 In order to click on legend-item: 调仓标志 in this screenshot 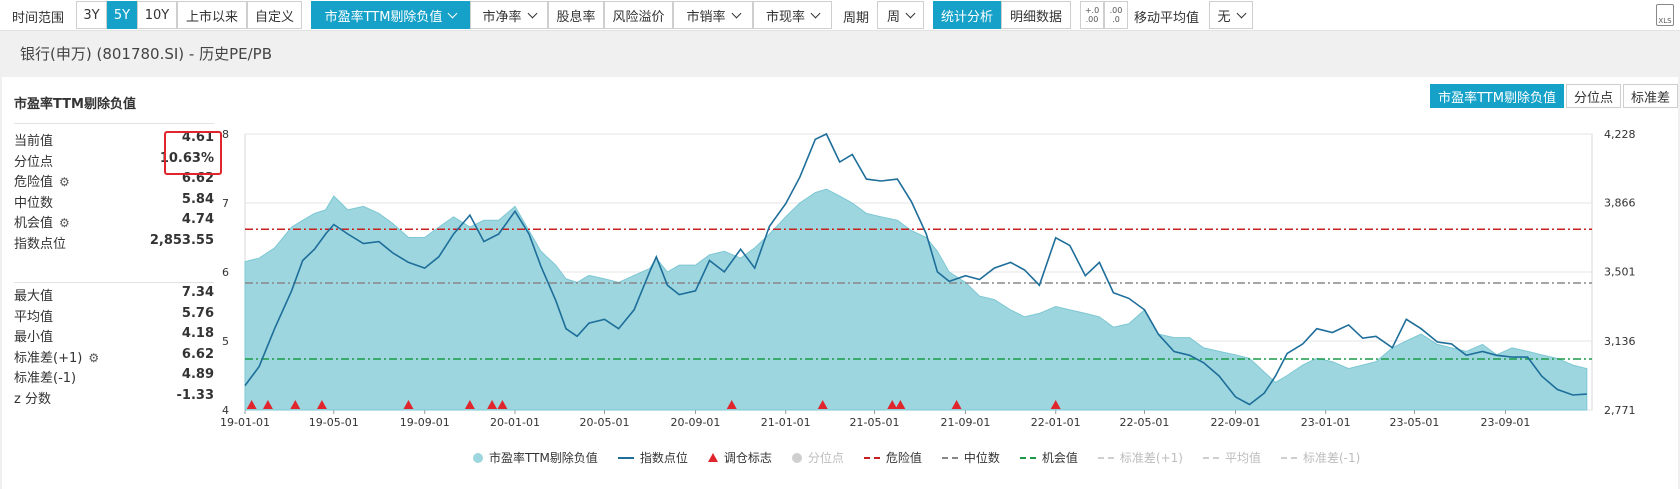, I will do `click(739, 457)`.